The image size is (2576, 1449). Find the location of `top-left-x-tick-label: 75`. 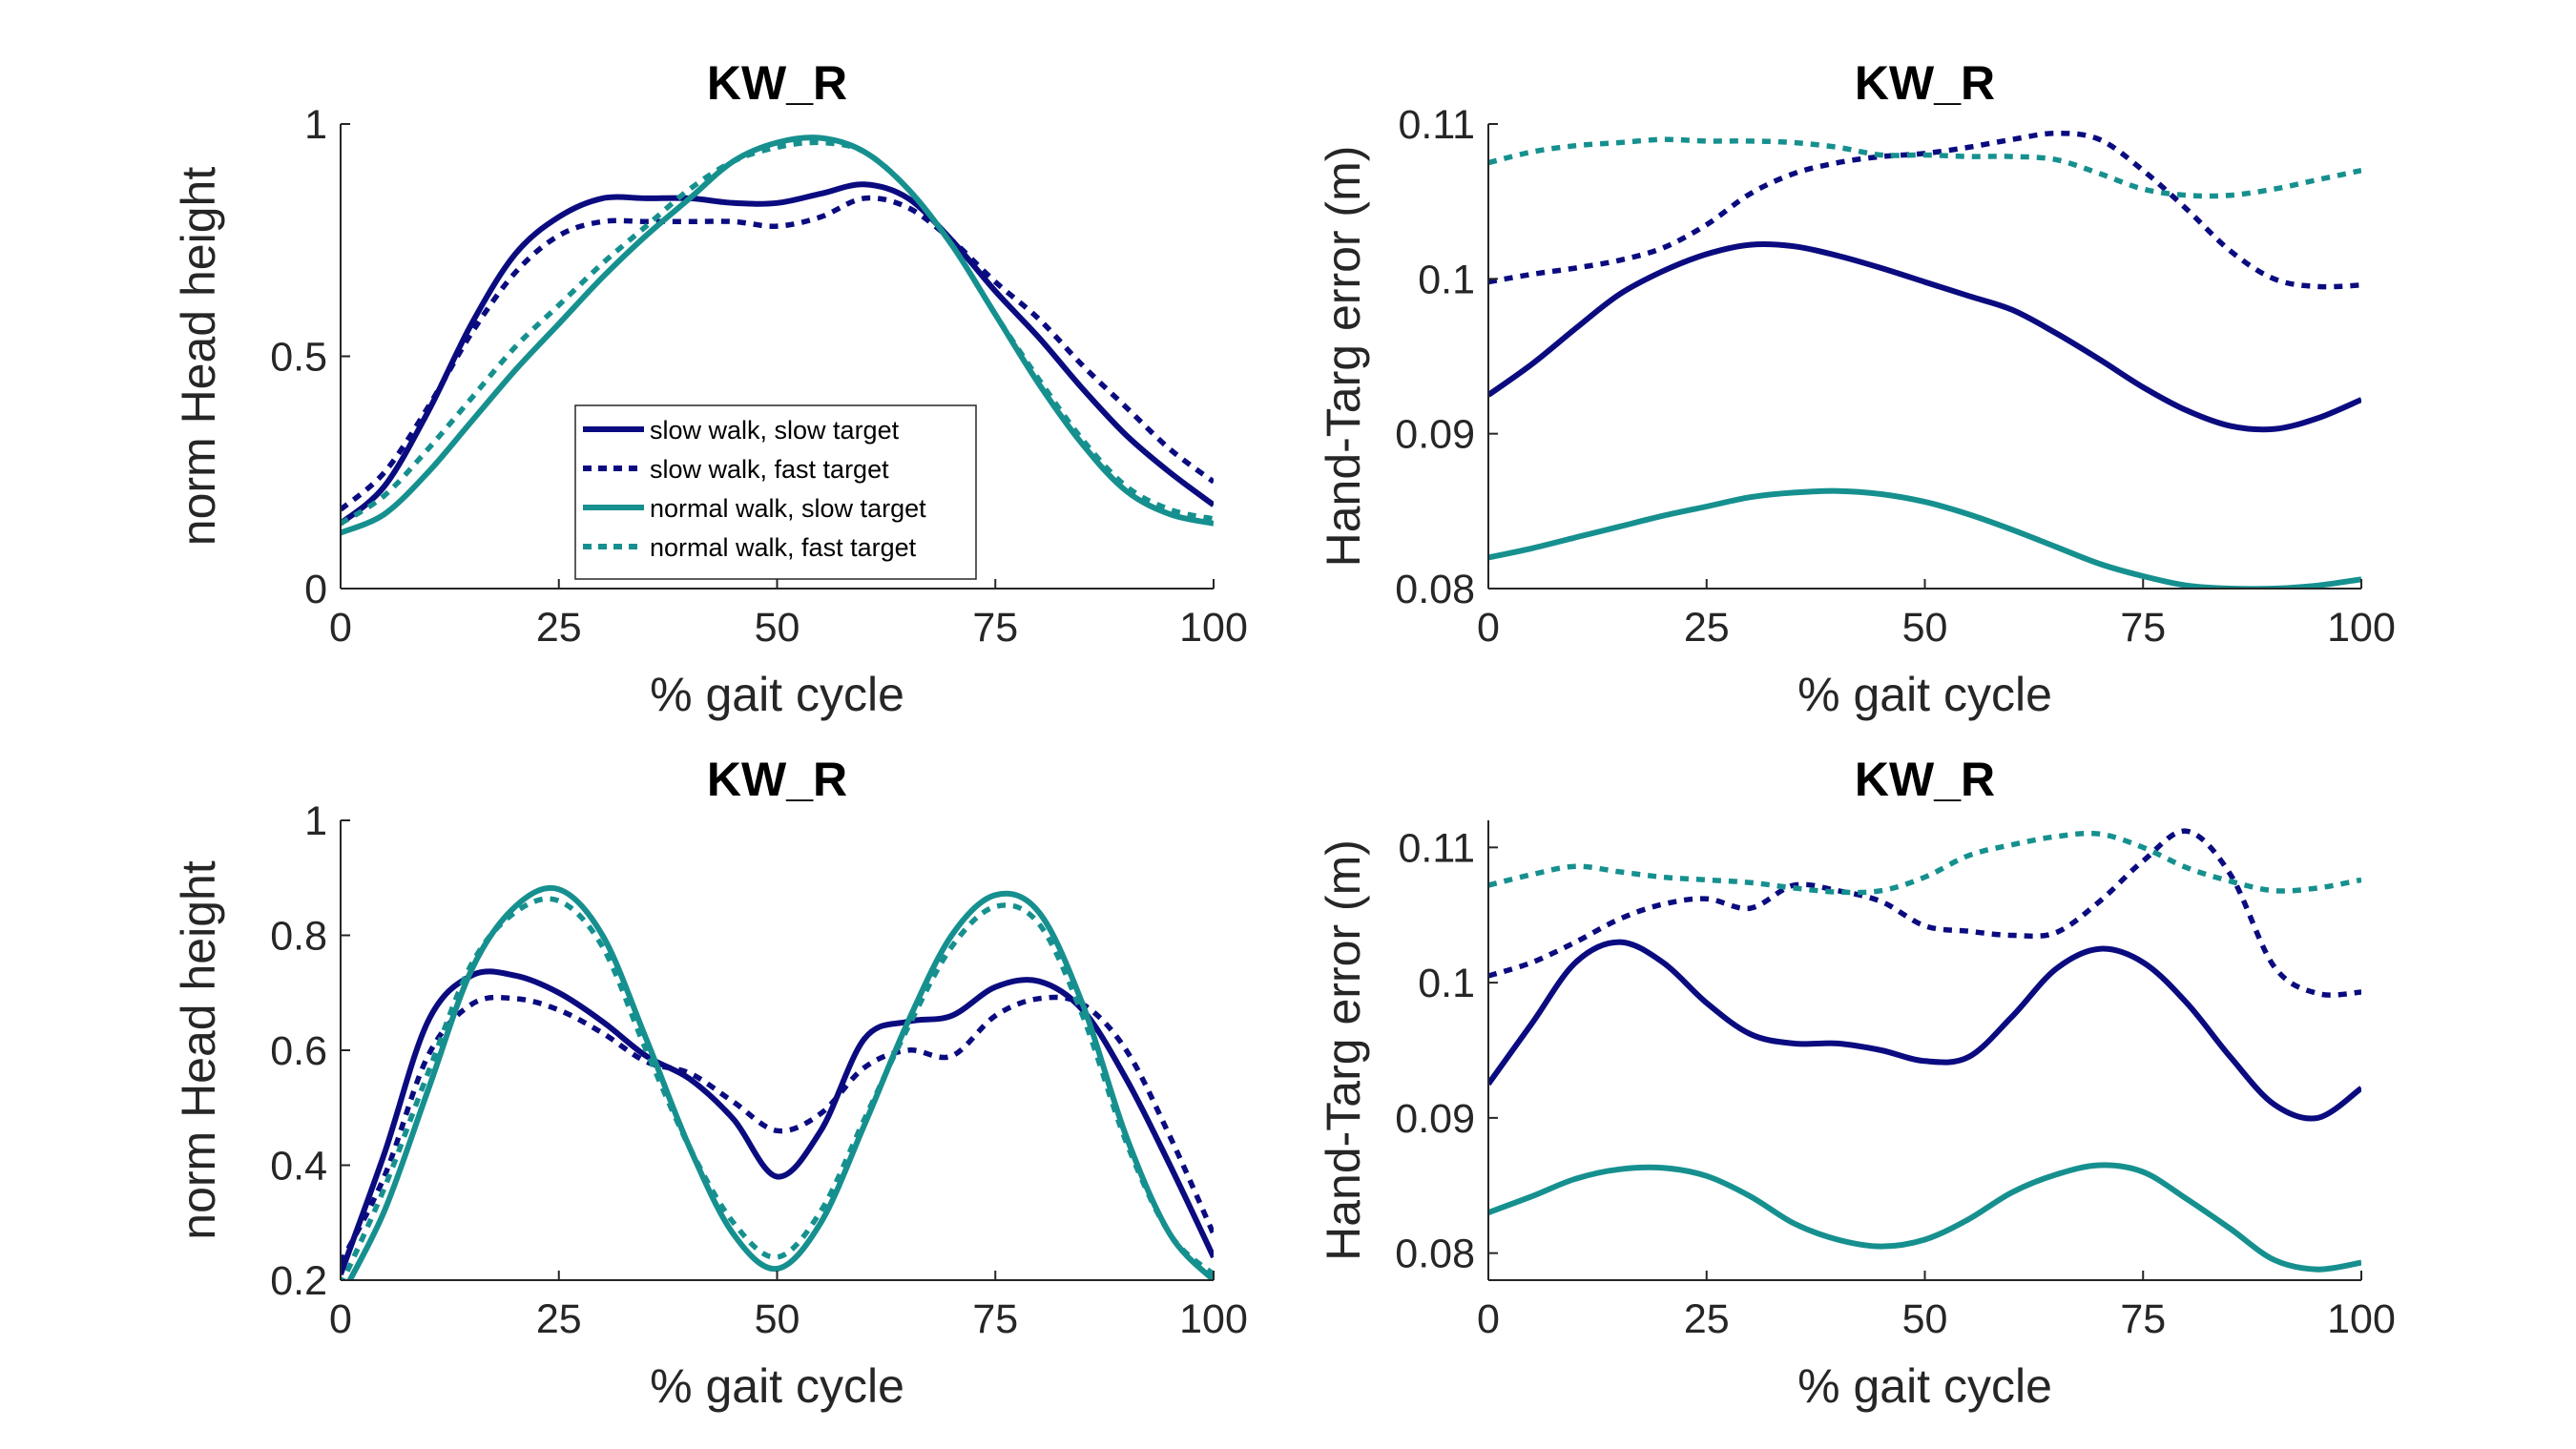

top-left-x-tick-label: 75 is located at coordinates (995, 628).